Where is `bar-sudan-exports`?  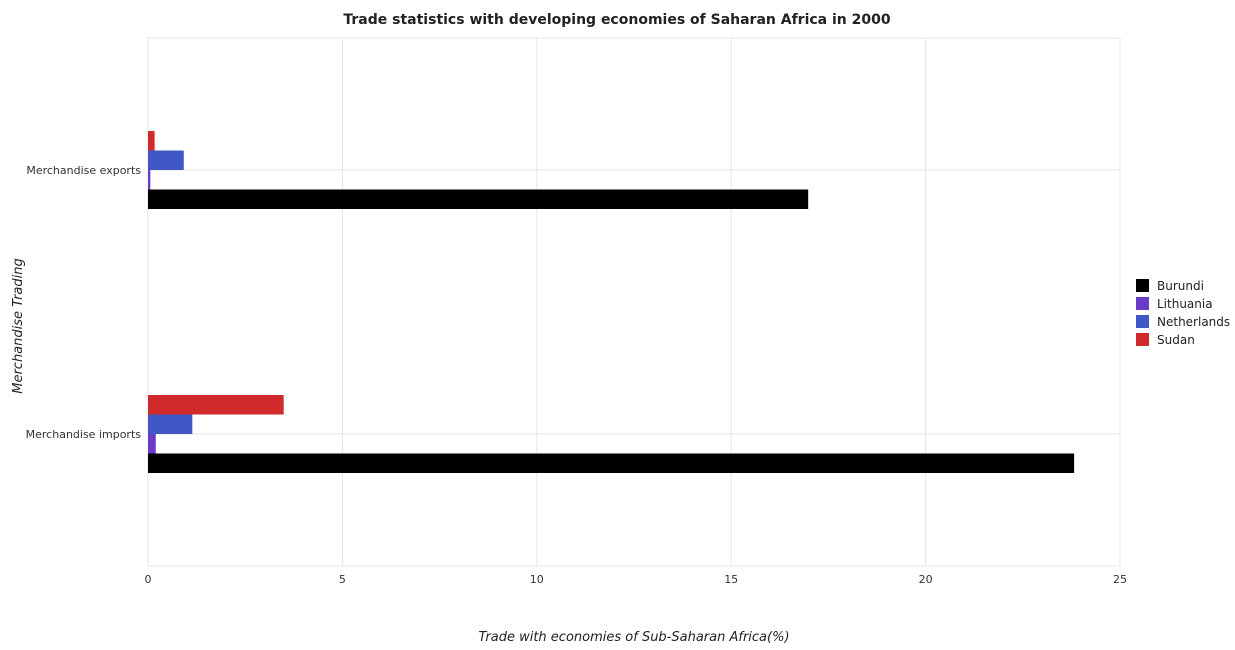 bar-sudan-exports is located at coordinates (151, 141).